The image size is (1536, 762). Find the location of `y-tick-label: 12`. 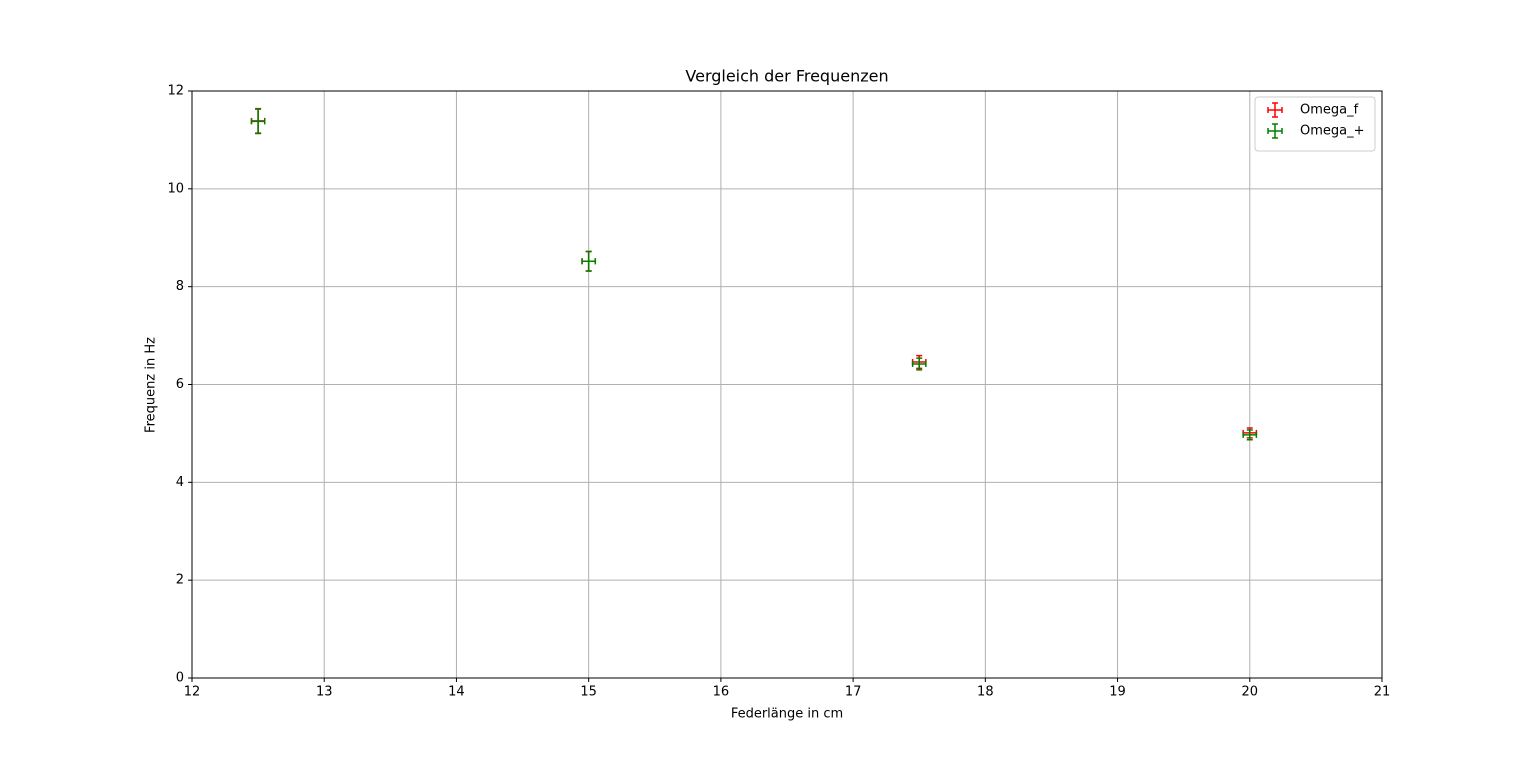

y-tick-label: 12 is located at coordinates (175, 91).